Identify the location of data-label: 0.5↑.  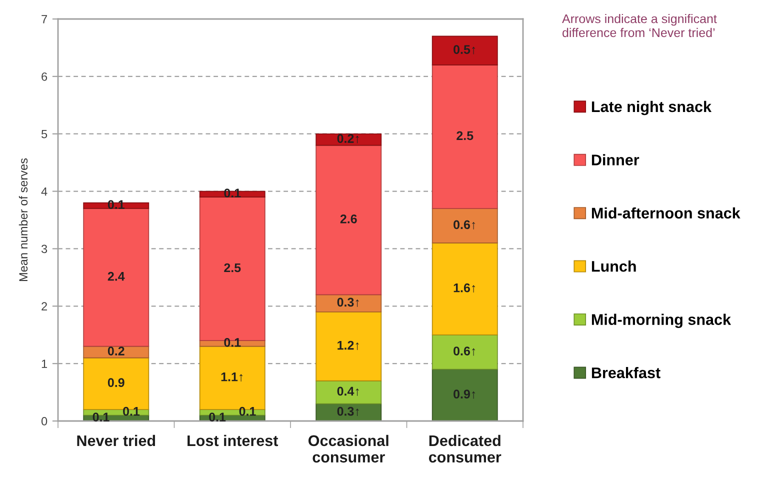
(465, 49).